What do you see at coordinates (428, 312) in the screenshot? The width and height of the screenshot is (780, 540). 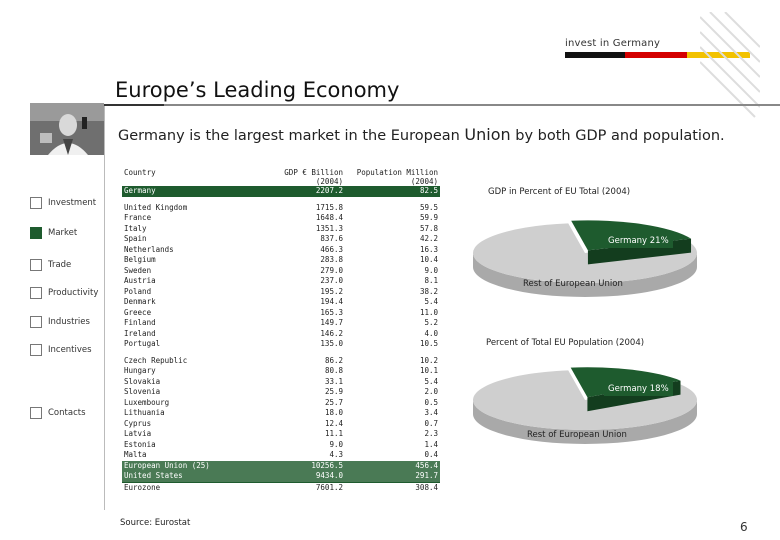 I see `population-cell: 11.0` at bounding box center [428, 312].